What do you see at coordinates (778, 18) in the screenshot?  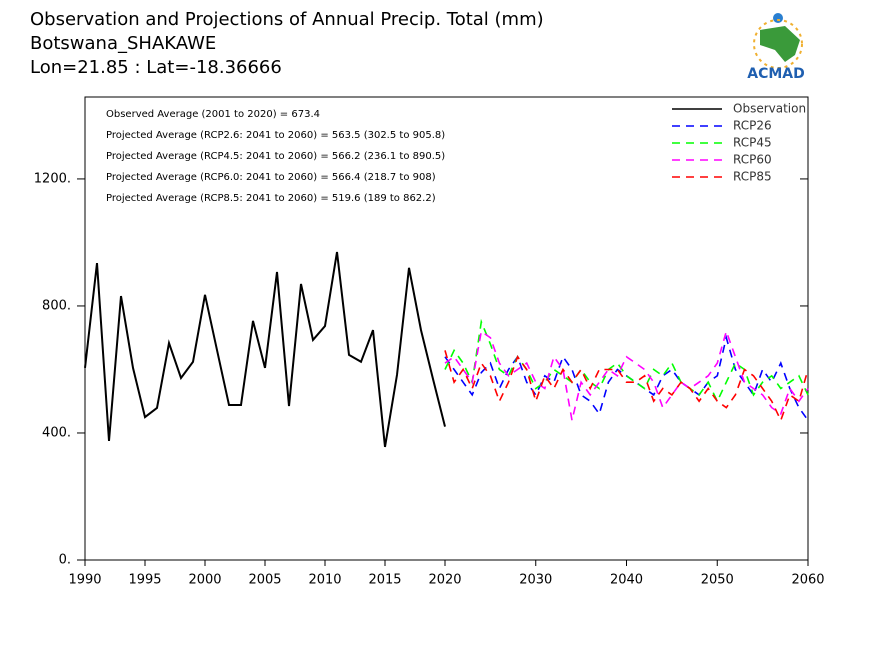 I see `logo-drop` at bounding box center [778, 18].